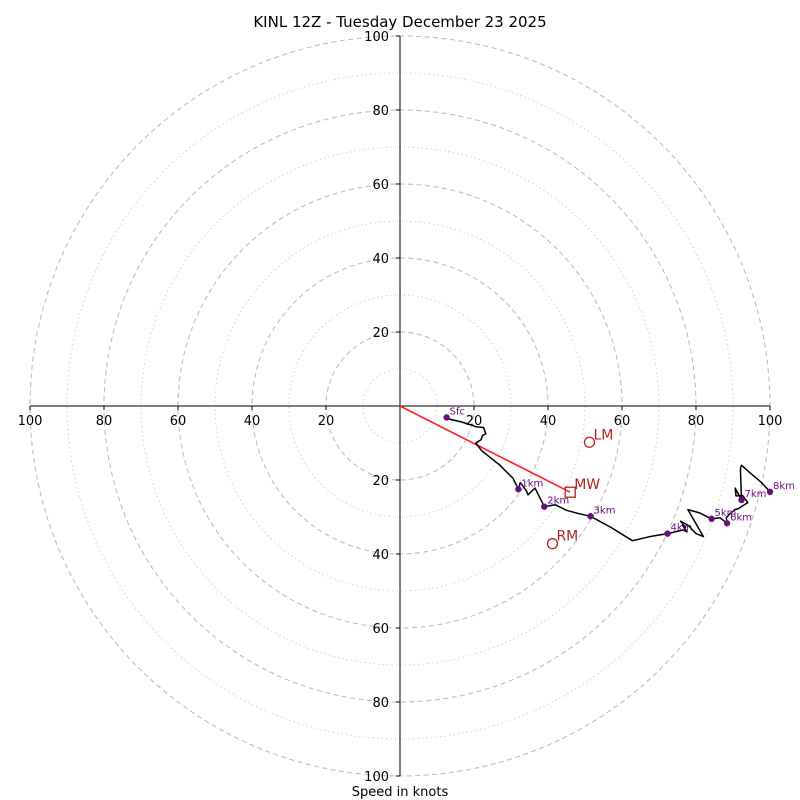 This screenshot has width=800, height=800. I want to click on height-label-2km: 2km, so click(558, 501).